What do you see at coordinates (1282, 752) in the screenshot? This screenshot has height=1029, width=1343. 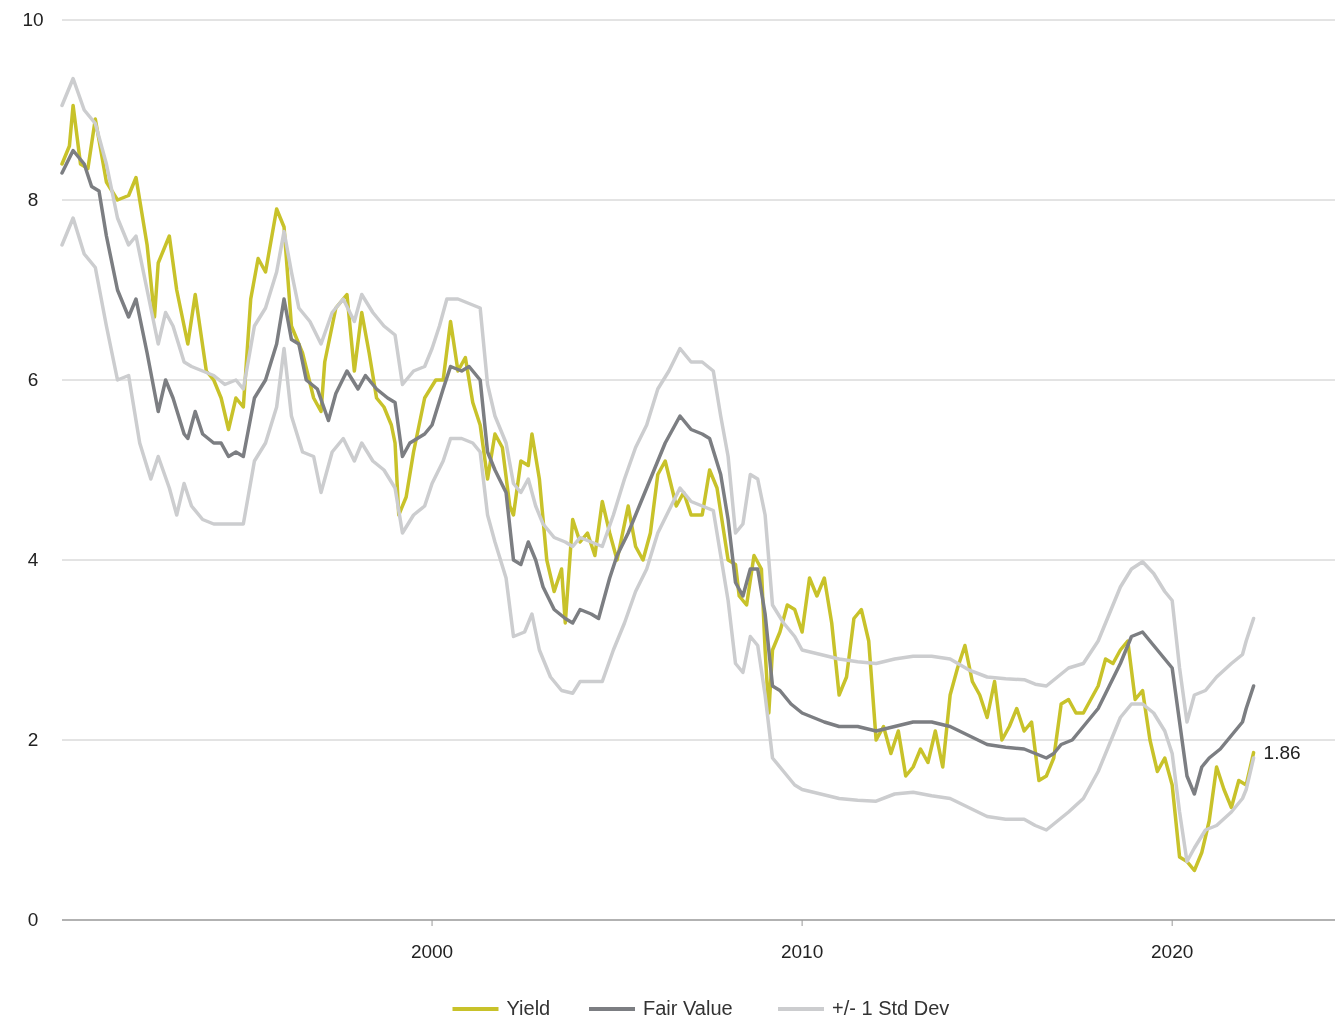 I see `annotation: 1.86` at bounding box center [1282, 752].